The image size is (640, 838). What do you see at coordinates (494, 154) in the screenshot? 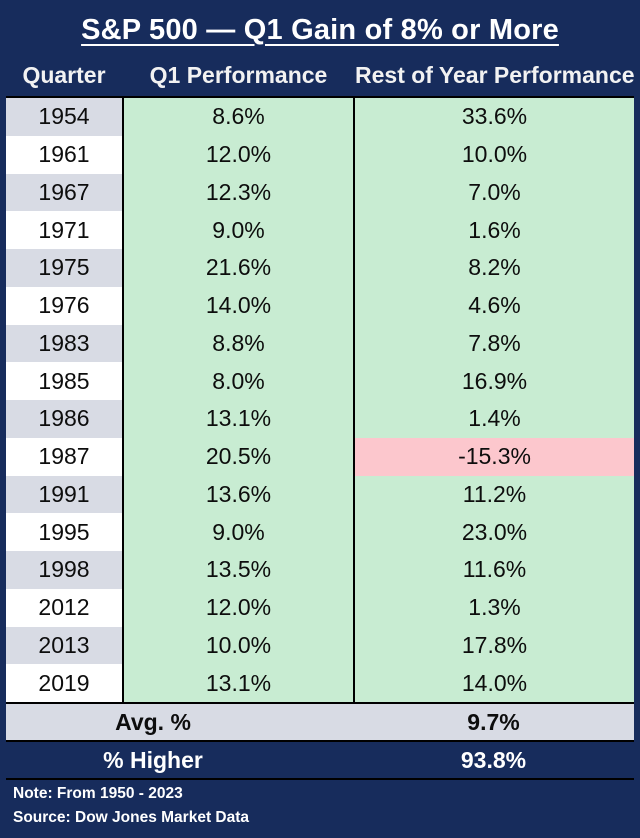
I see `rest-of-year-cell: 10.0%` at bounding box center [494, 154].